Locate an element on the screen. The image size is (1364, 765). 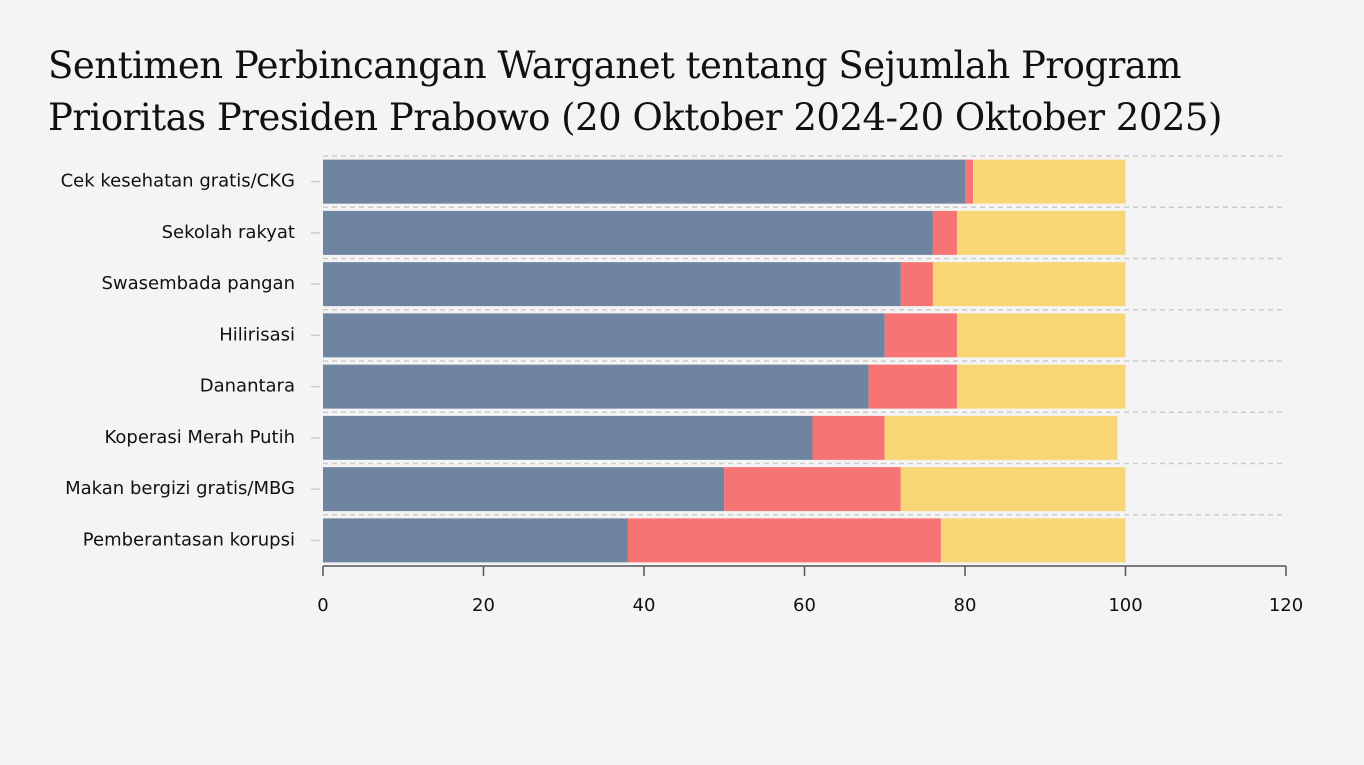
x-tick-label: 120 is located at coordinates (1286, 605).